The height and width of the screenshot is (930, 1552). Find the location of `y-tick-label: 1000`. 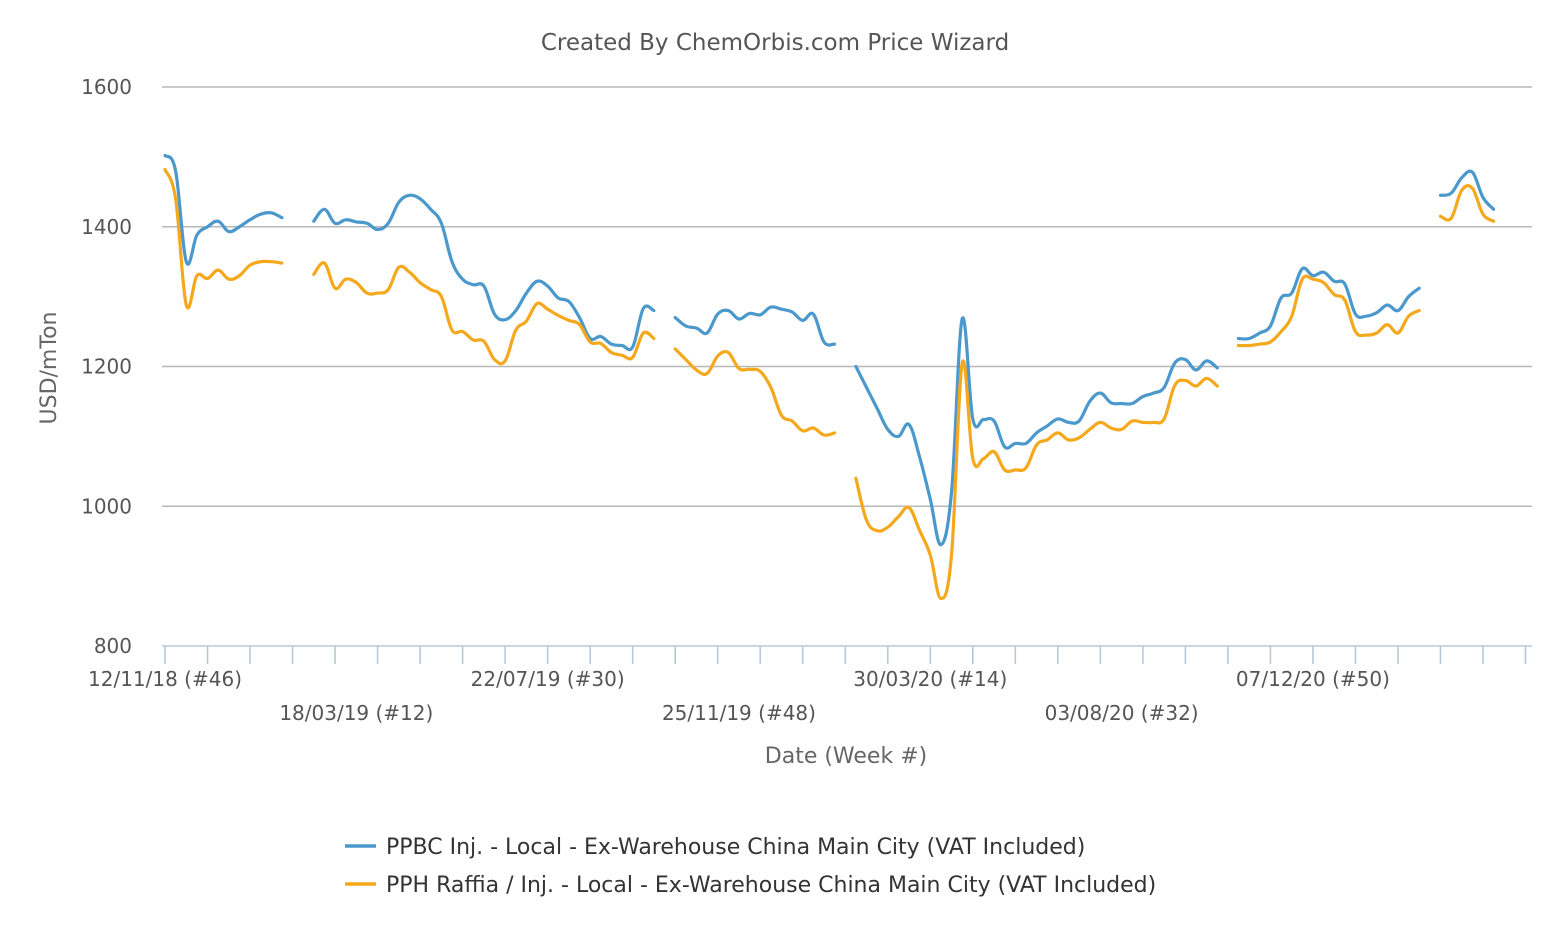

y-tick-label: 1000 is located at coordinates (106, 506).